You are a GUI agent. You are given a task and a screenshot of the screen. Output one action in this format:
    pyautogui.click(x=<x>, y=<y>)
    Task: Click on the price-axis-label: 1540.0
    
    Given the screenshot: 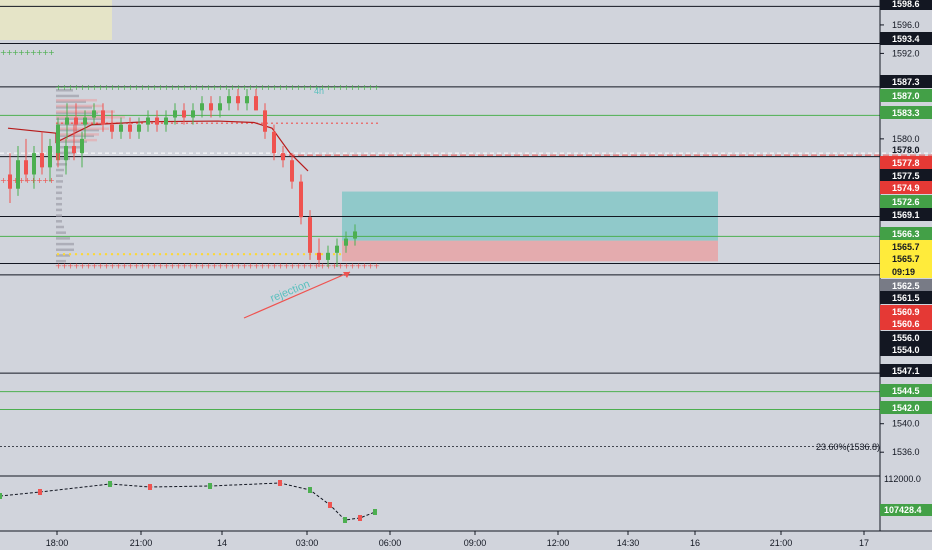 What is the action you would take?
    pyautogui.click(x=906, y=424)
    